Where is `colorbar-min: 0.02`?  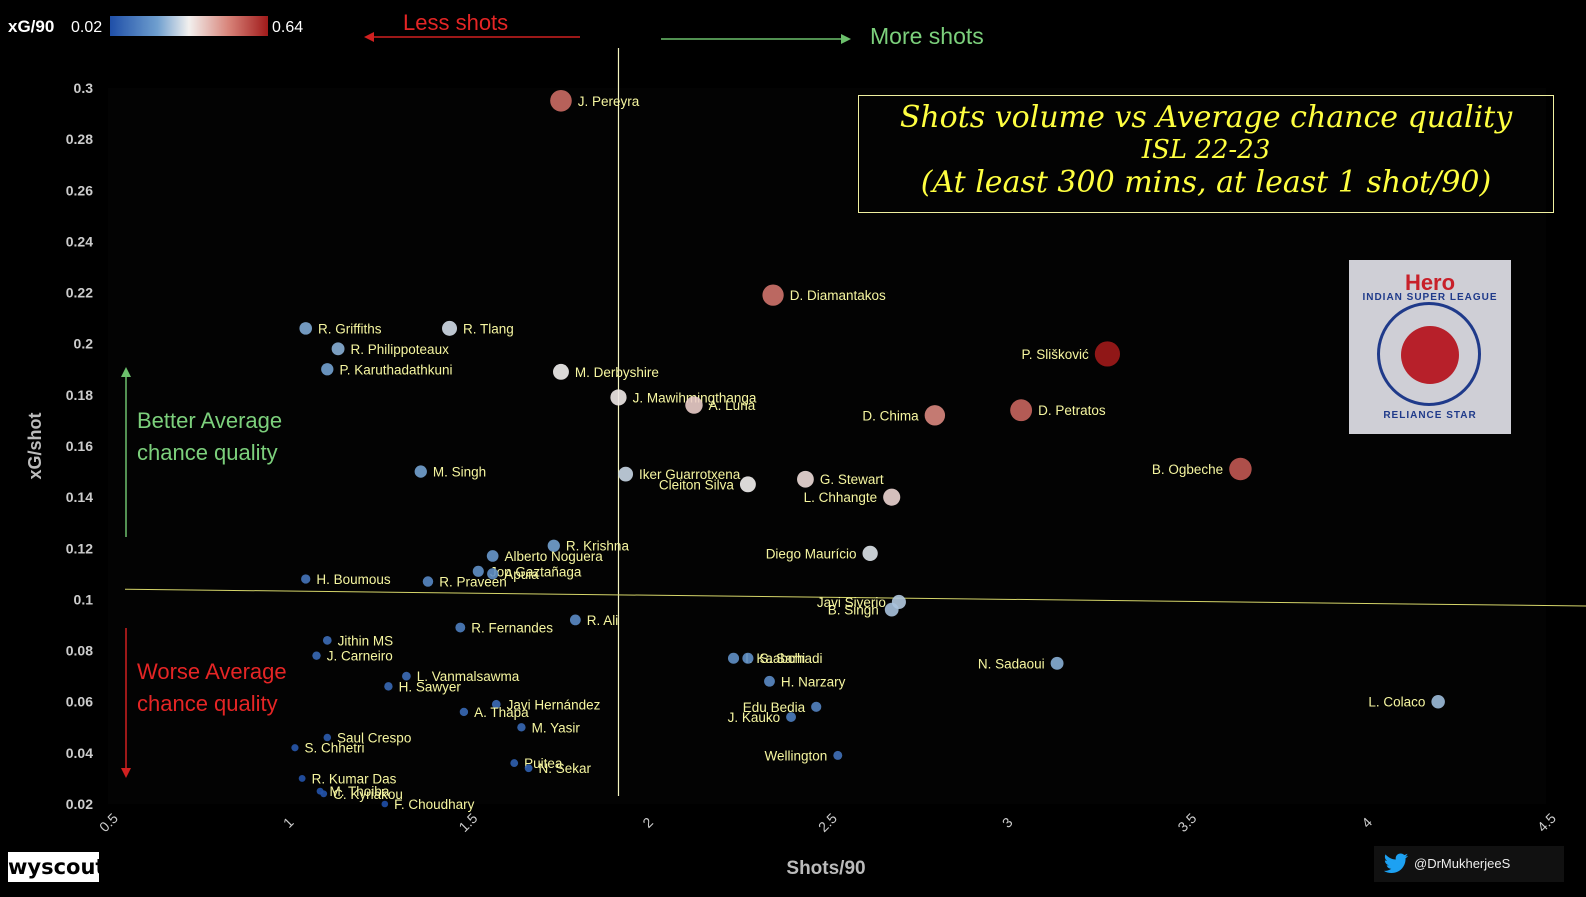 colorbar-min: 0.02 is located at coordinates (86, 27).